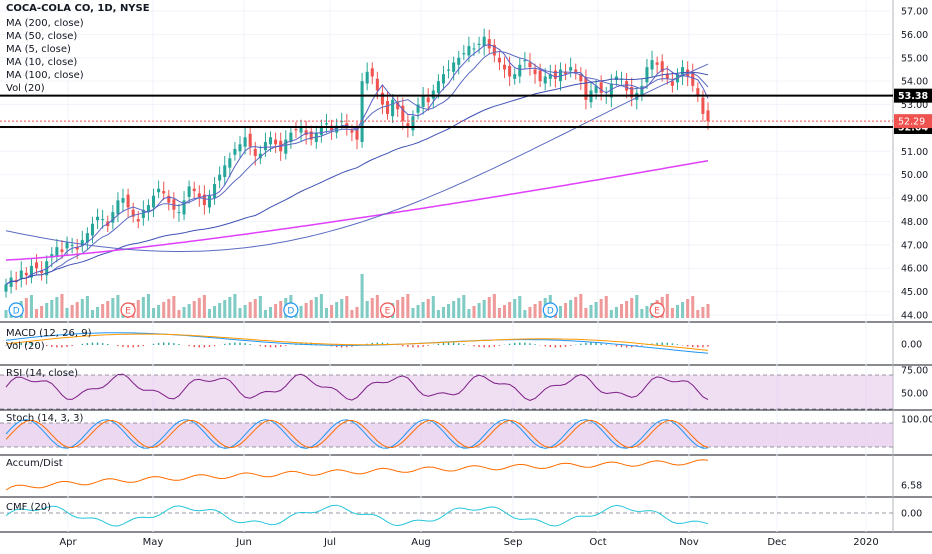 This screenshot has width=932, height=554. What do you see at coordinates (914, 58) in the screenshot?
I see `price-tick-label: 55.00` at bounding box center [914, 58].